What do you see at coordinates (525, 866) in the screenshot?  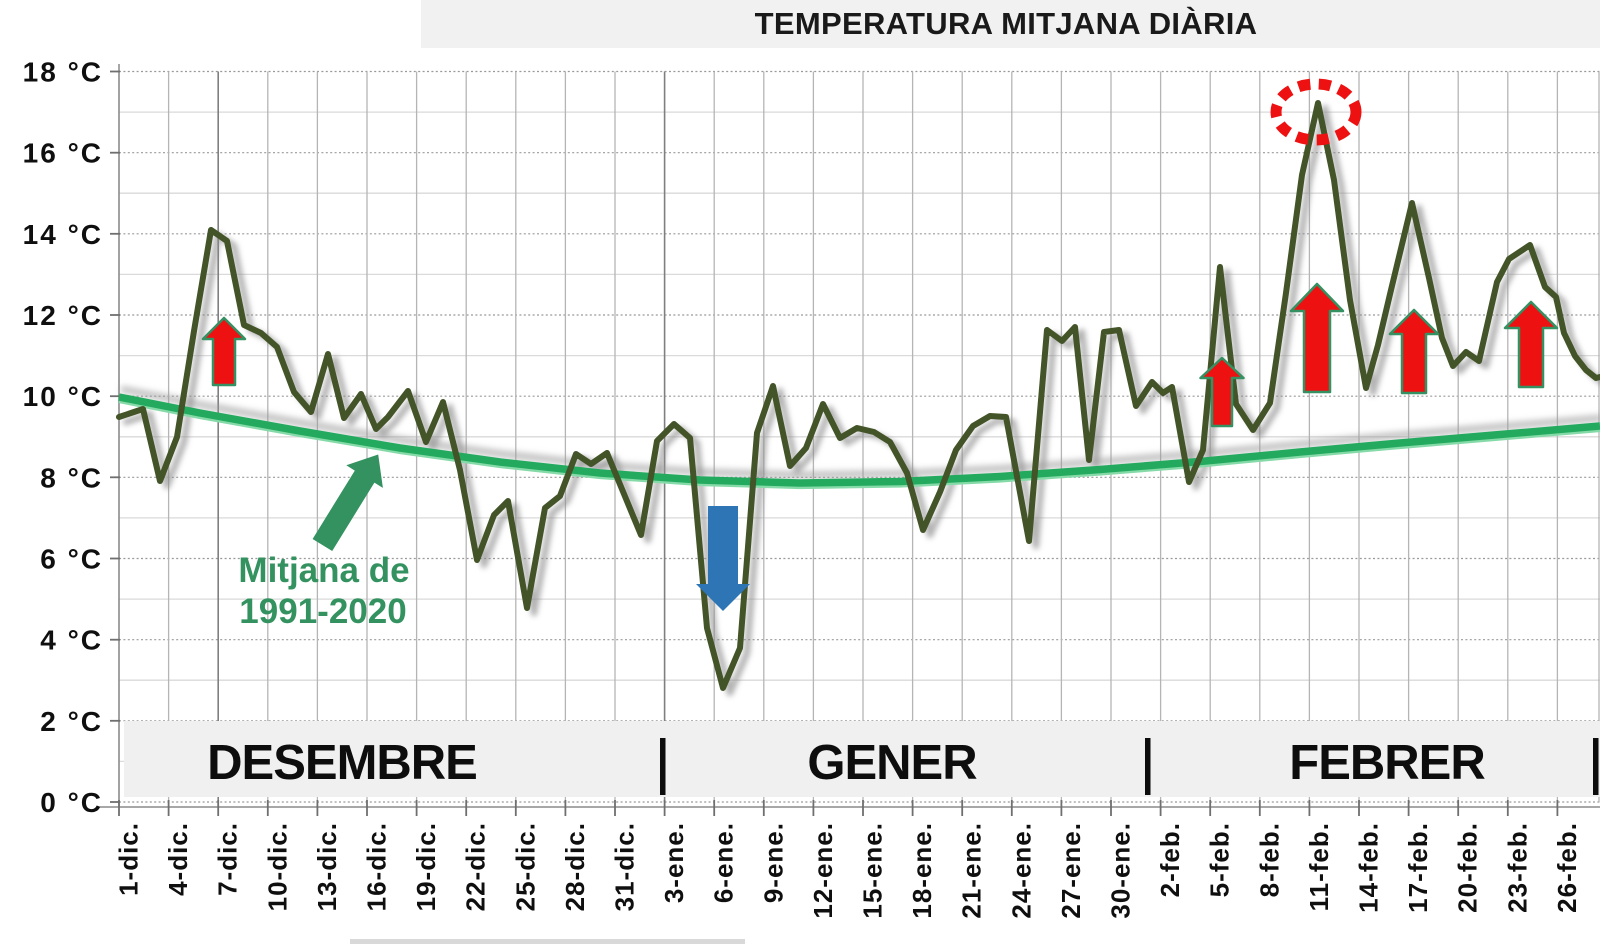 I see `svg-text: 25-dic.` at bounding box center [525, 866].